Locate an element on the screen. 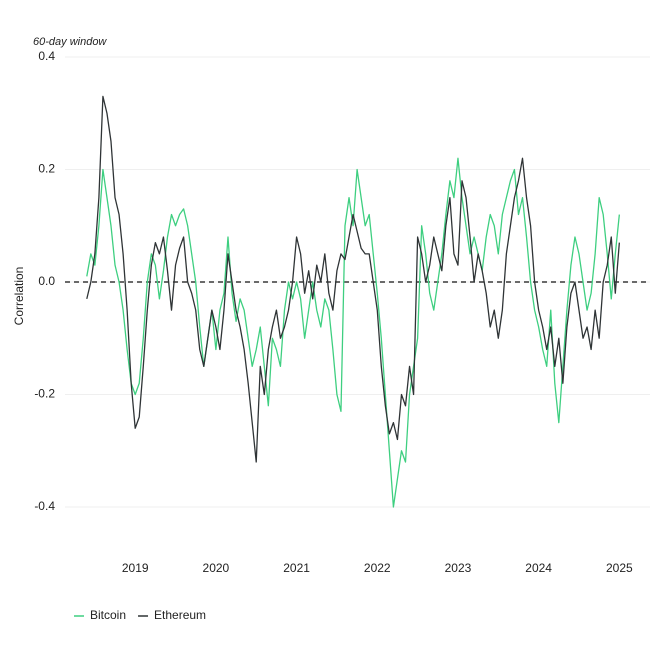  x-tick-label: 2025 is located at coordinates (619, 568).